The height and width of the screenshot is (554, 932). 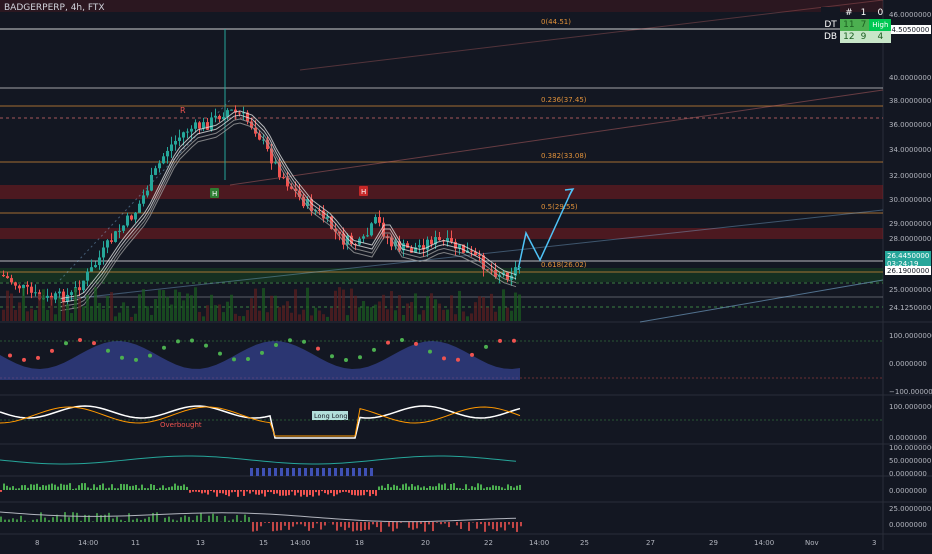 What do you see at coordinates (359, 543) in the screenshot?
I see `svg-text: 18` at bounding box center [359, 543].